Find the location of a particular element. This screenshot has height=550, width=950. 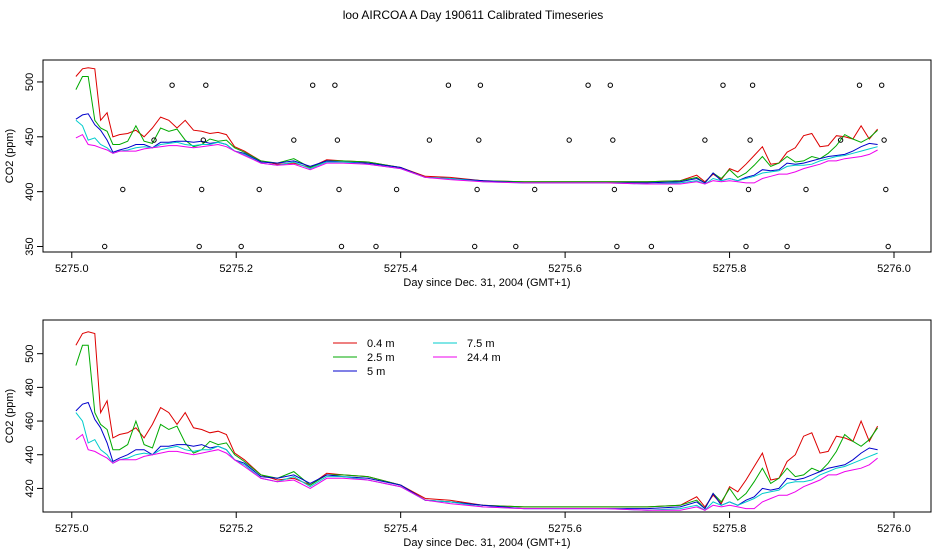

bottom-y-tick-label: 420 is located at coordinates (30, 488).